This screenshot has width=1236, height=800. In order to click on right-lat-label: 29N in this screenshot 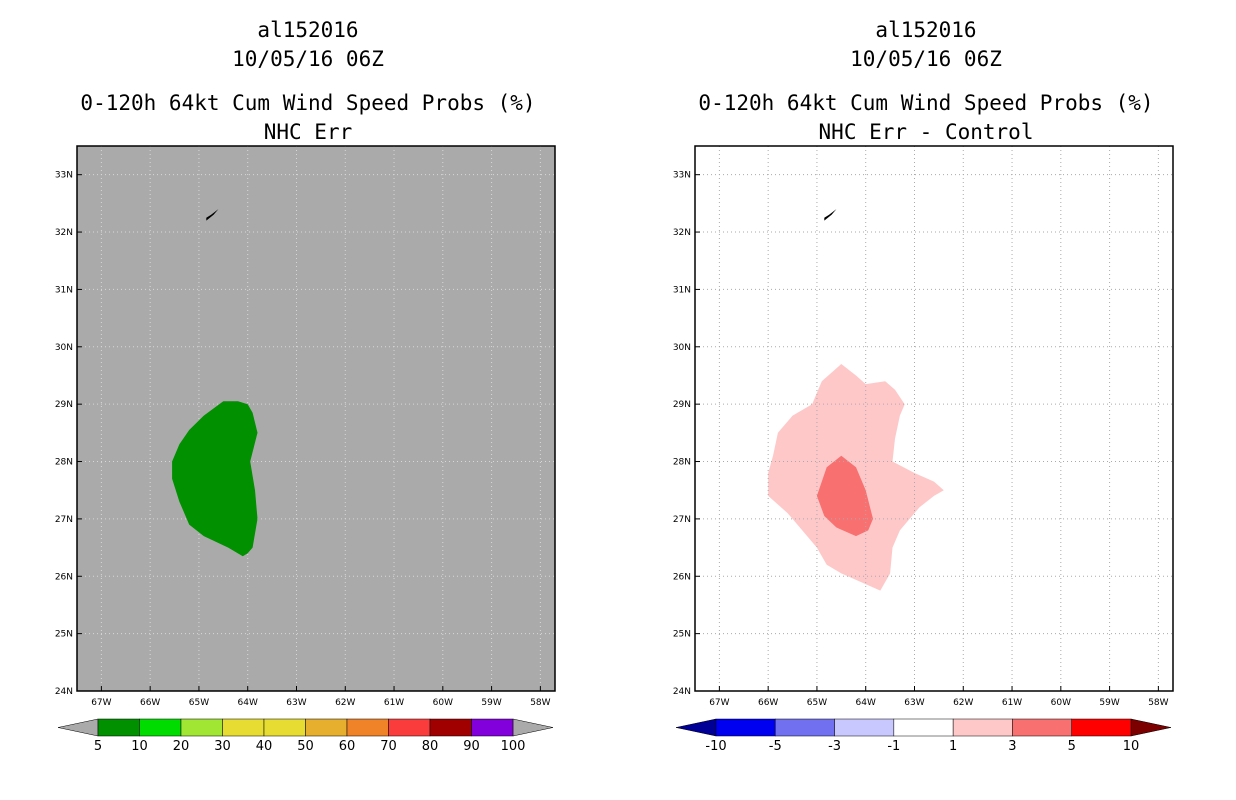, I will do `click(682, 405)`.